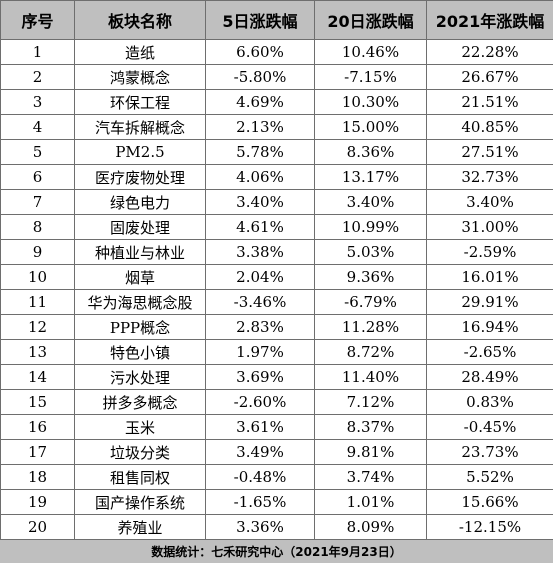  What do you see at coordinates (370, 327) in the screenshot?
I see `change-20day-cell: 11.28%` at bounding box center [370, 327].